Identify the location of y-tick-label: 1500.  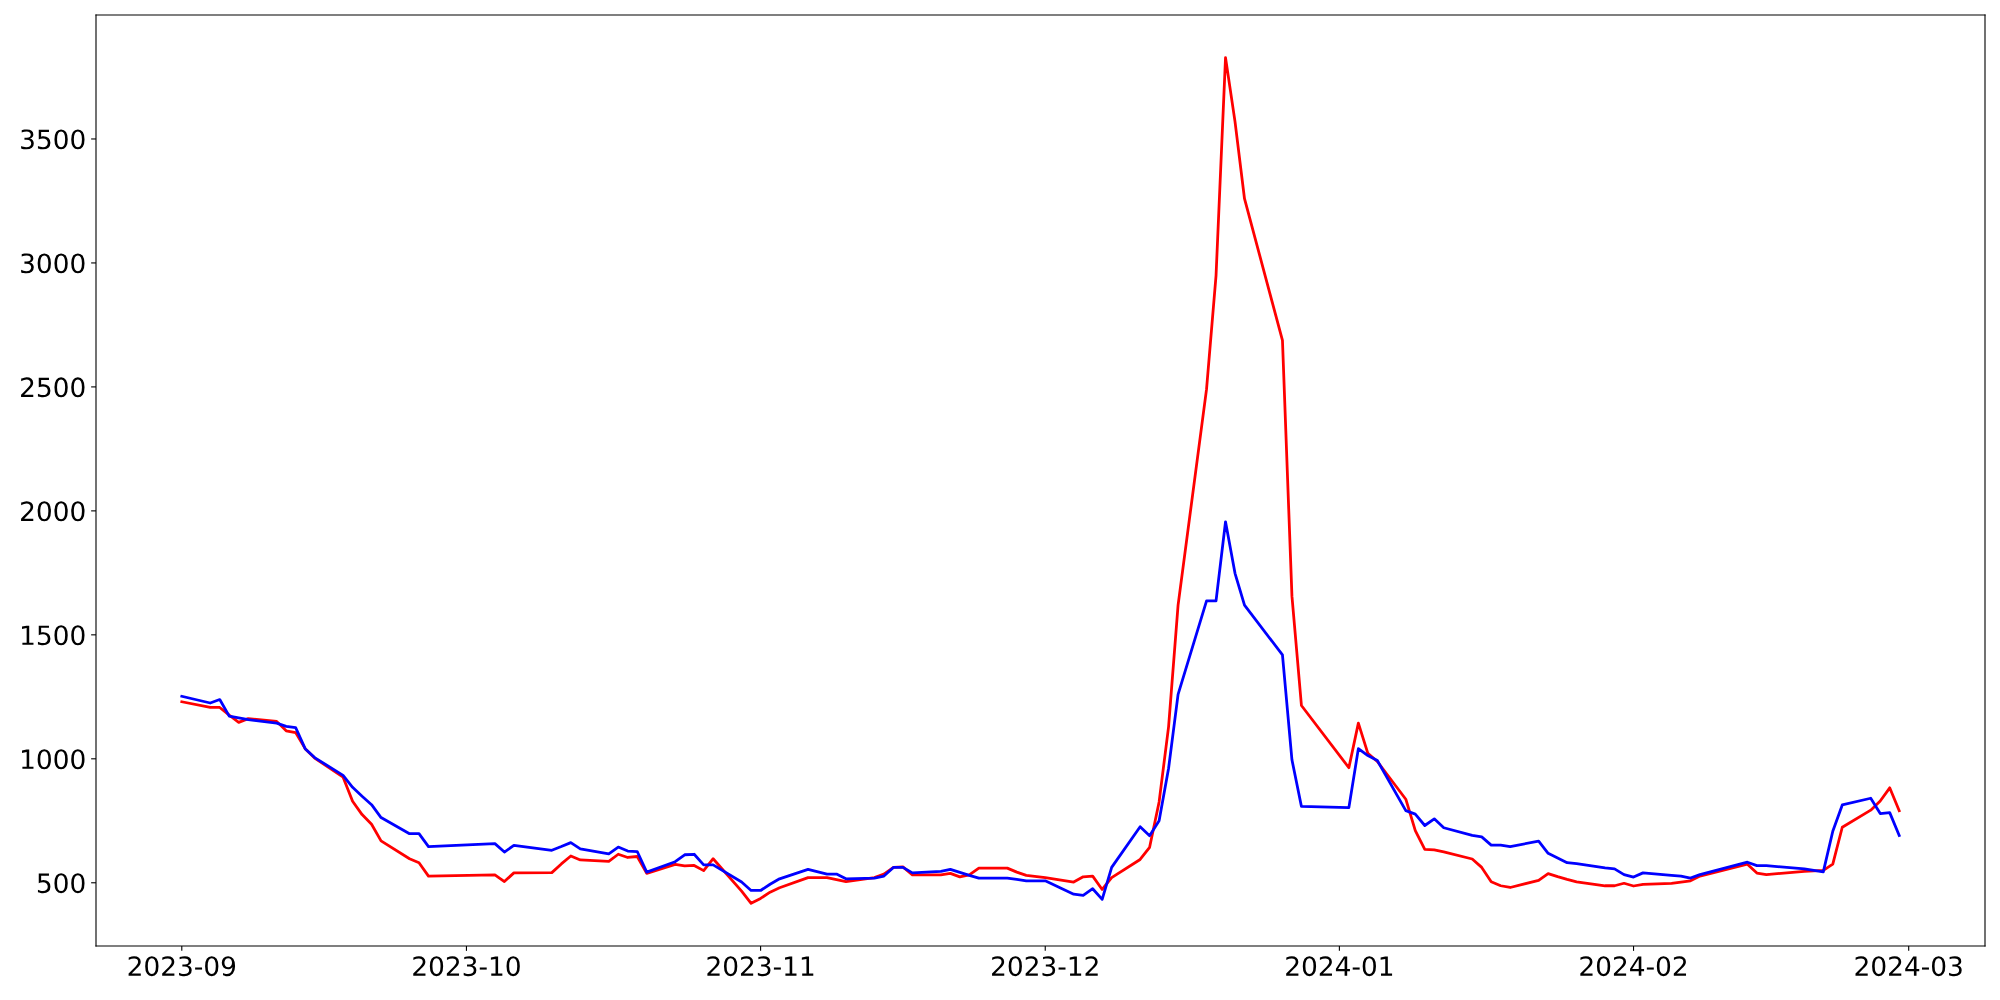
(53, 635).